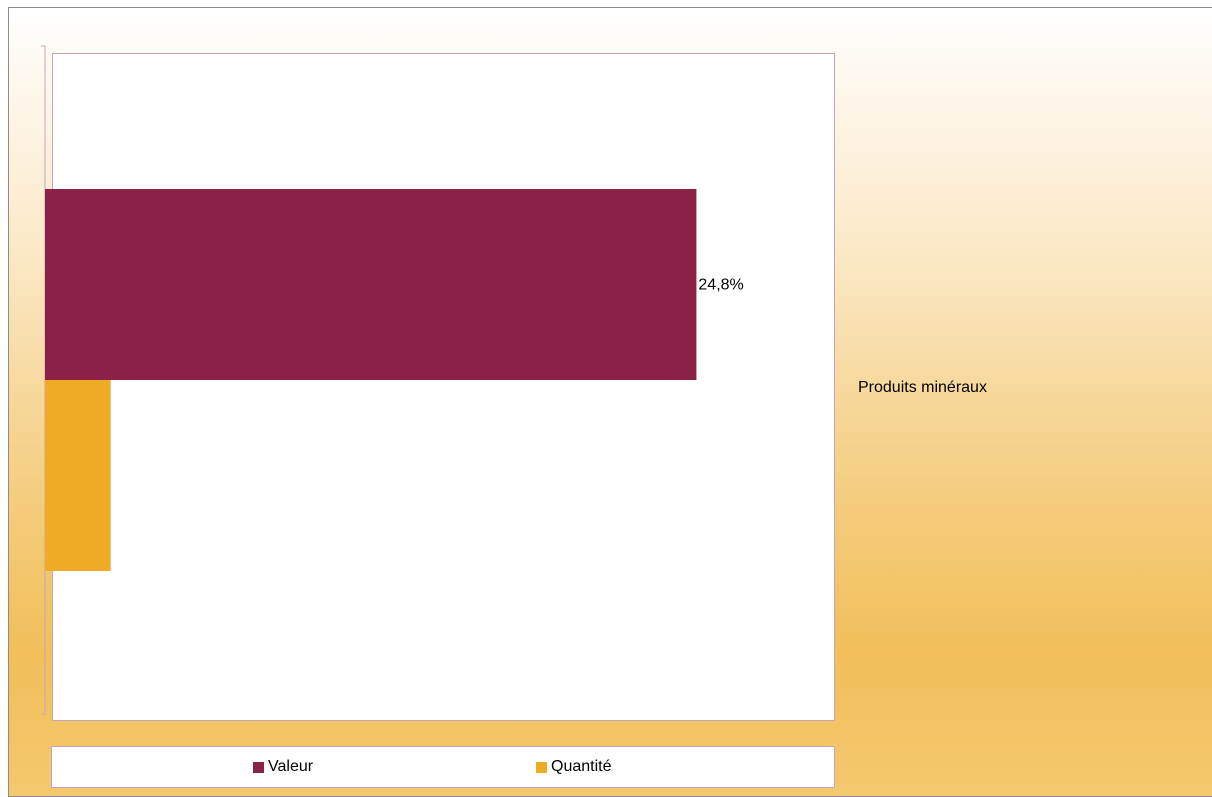 Image resolution: width=1212 pixels, height=797 pixels. I want to click on legend-entry-quantite: Quantité, so click(573, 767).